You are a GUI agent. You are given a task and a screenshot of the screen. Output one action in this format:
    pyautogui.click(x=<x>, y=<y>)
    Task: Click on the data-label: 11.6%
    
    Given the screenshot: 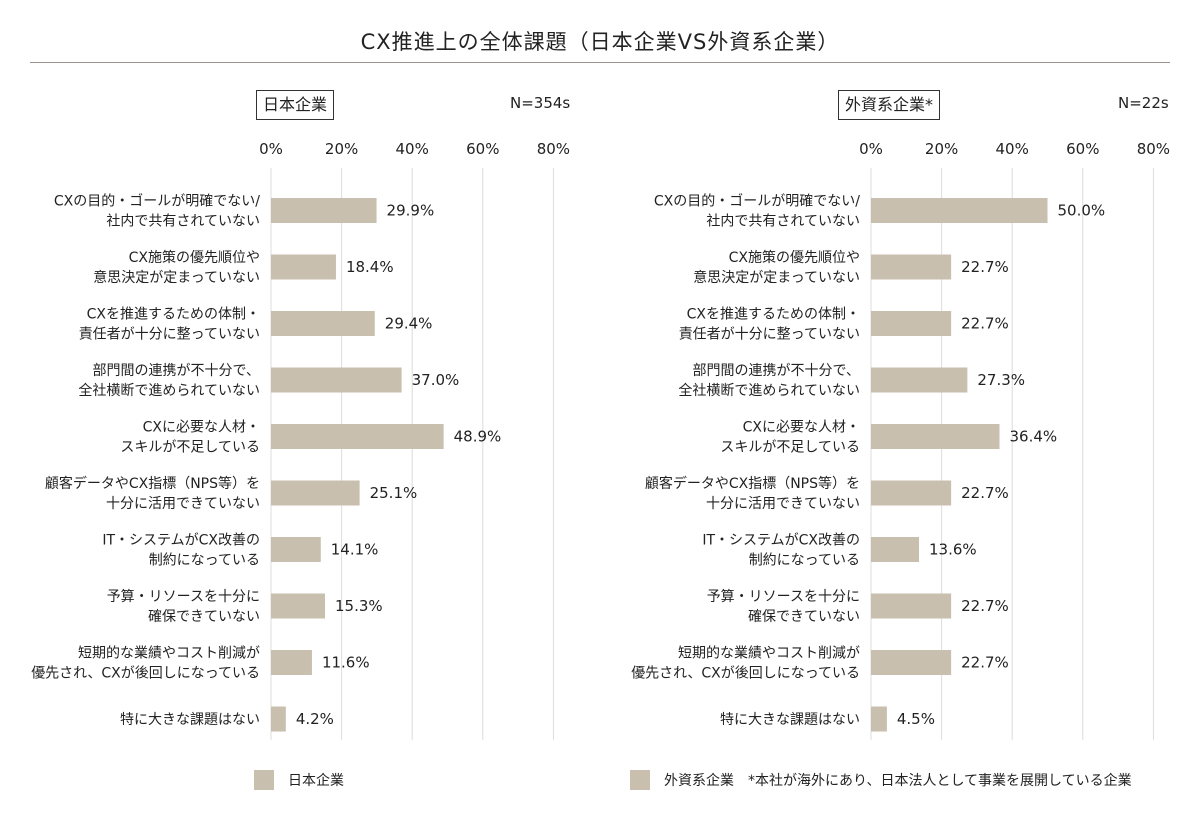 What is the action you would take?
    pyautogui.click(x=346, y=663)
    